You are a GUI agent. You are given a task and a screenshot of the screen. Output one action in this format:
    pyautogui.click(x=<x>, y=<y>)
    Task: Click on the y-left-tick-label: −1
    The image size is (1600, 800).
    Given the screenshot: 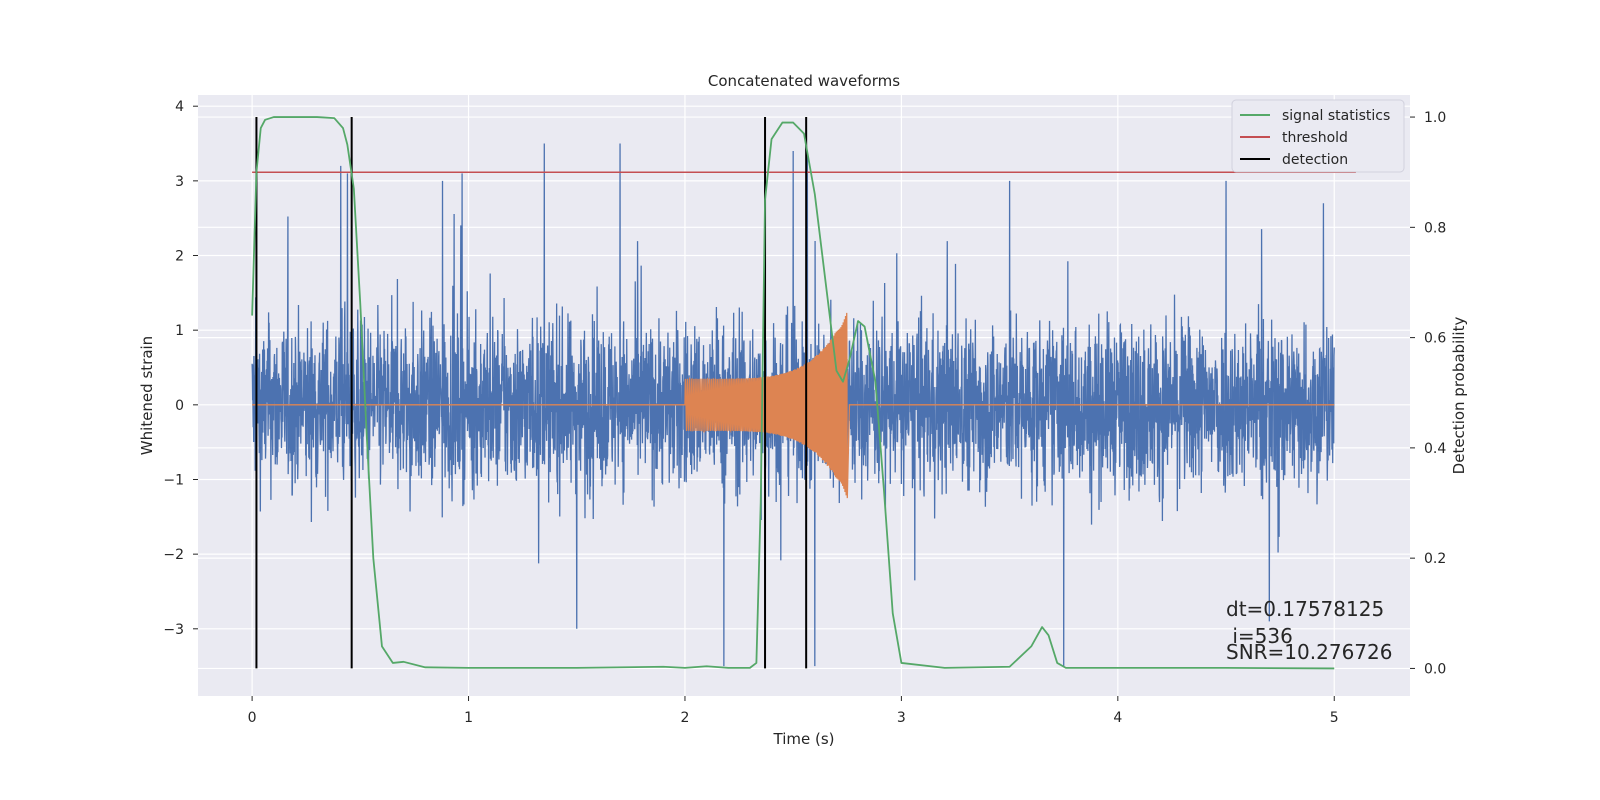 What is the action you would take?
    pyautogui.click(x=173, y=480)
    